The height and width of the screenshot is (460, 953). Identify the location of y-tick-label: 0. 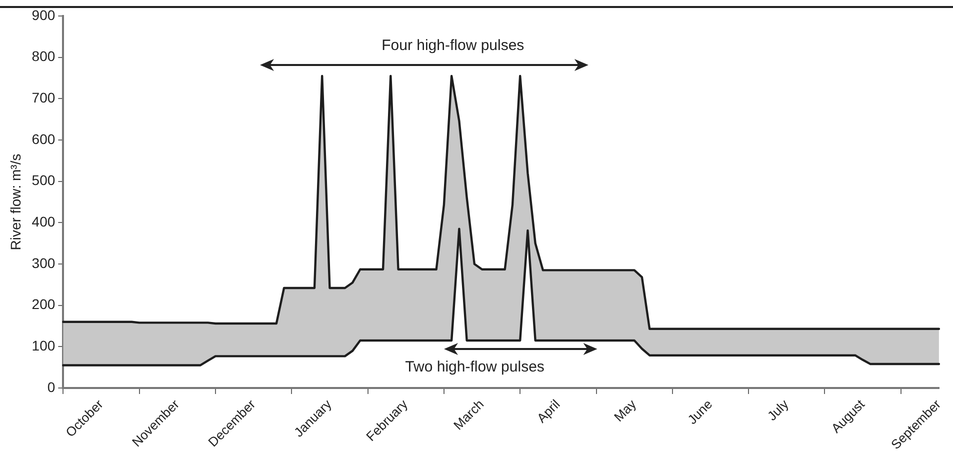
(51, 386).